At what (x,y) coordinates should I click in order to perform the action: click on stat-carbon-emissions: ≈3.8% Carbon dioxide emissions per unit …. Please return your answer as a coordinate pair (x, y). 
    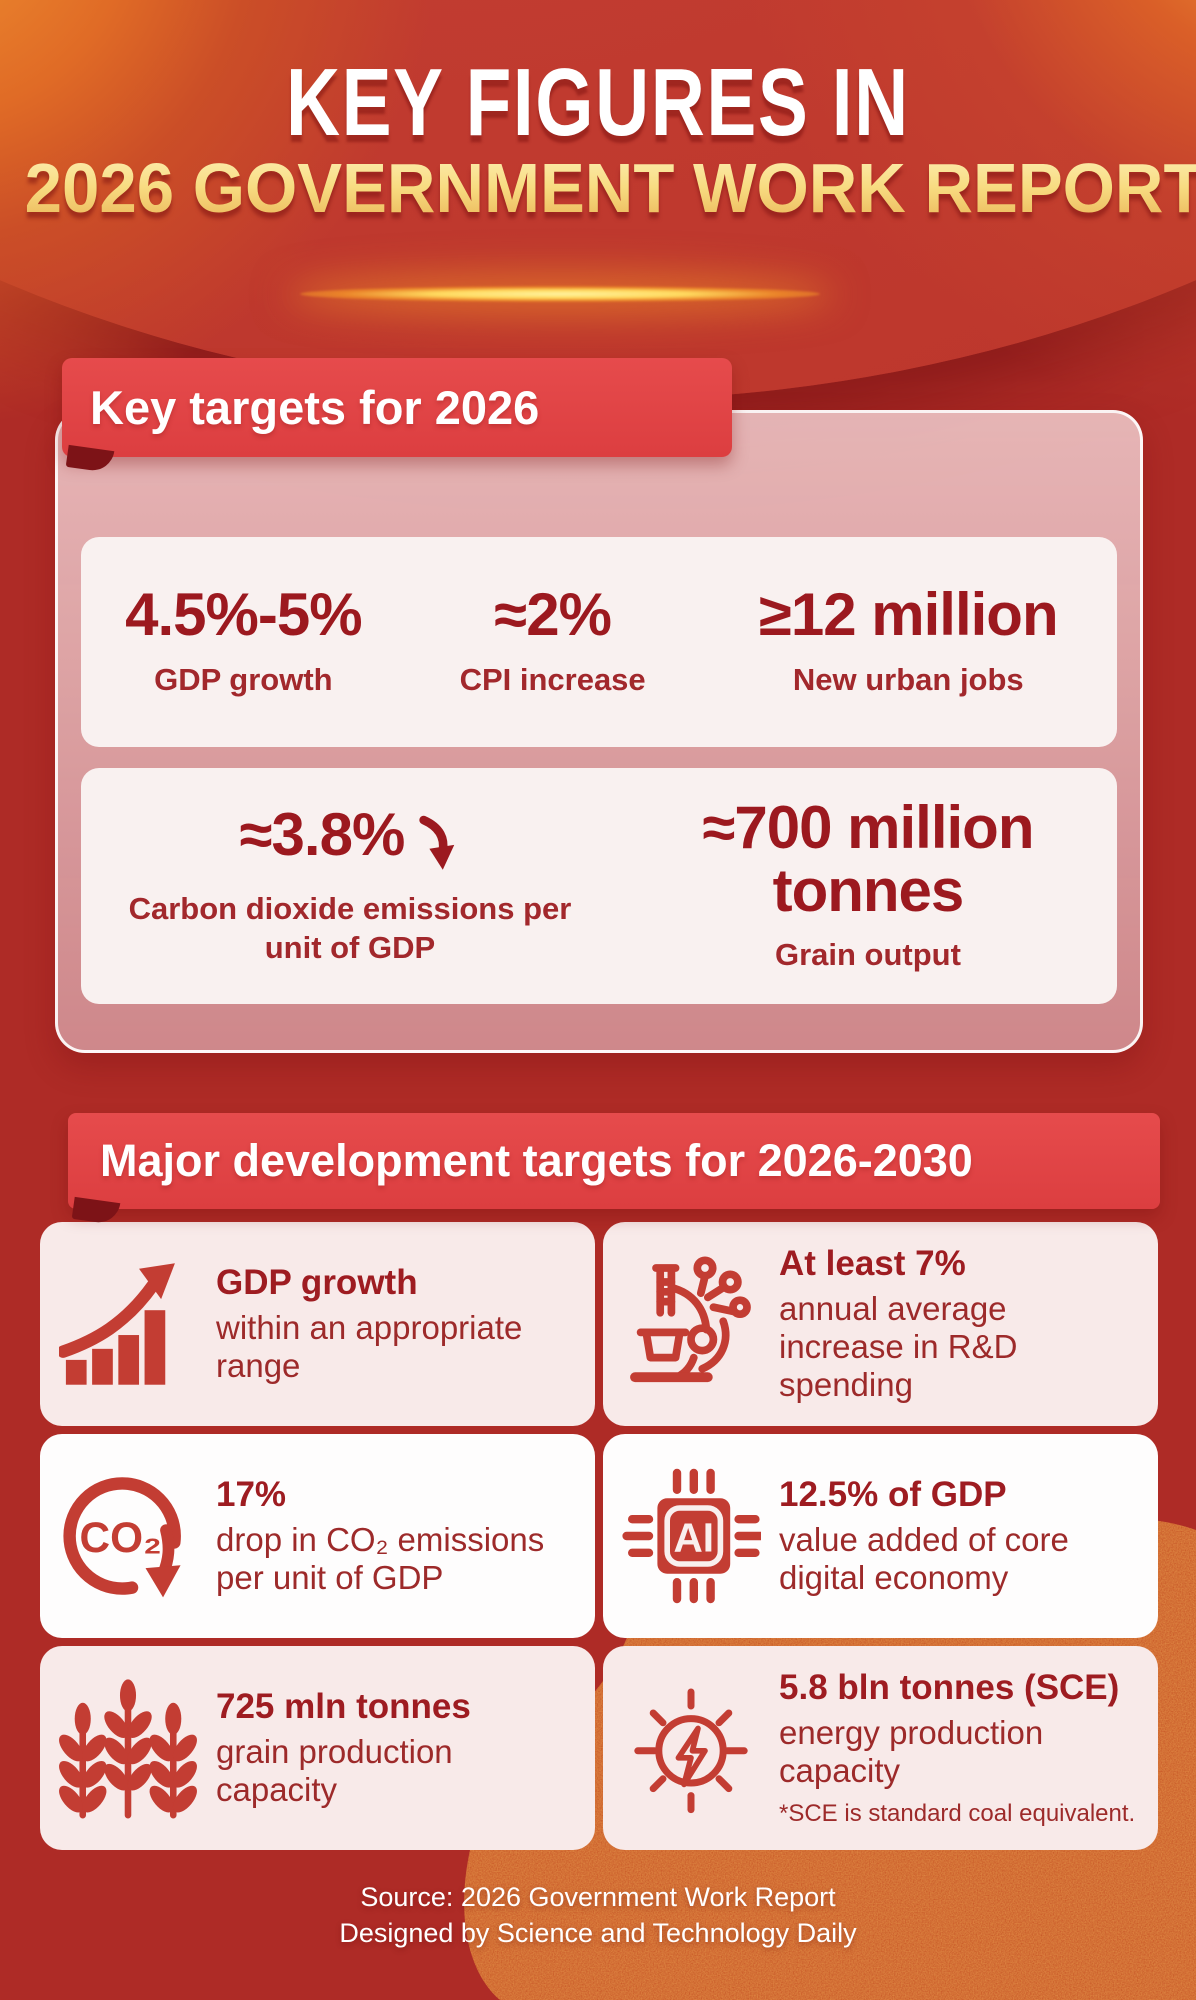
    Looking at the image, I should click on (350, 884).